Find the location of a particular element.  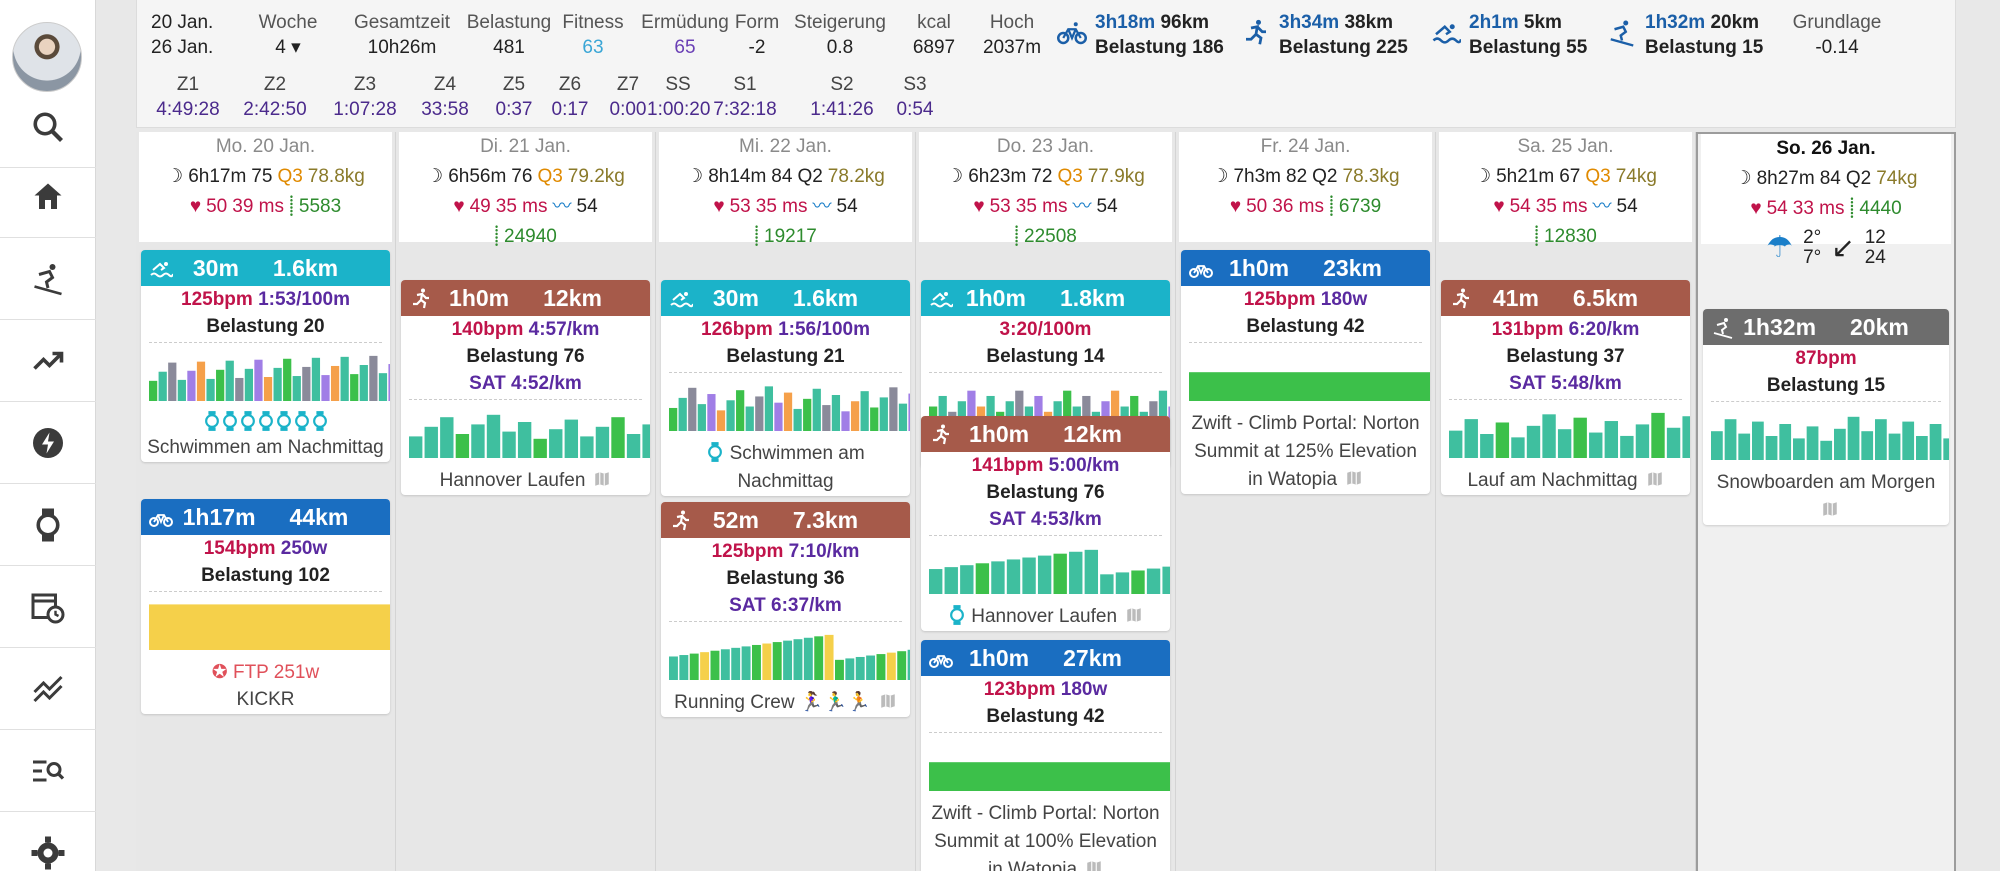

activity-name: KICKR is located at coordinates (265, 699).